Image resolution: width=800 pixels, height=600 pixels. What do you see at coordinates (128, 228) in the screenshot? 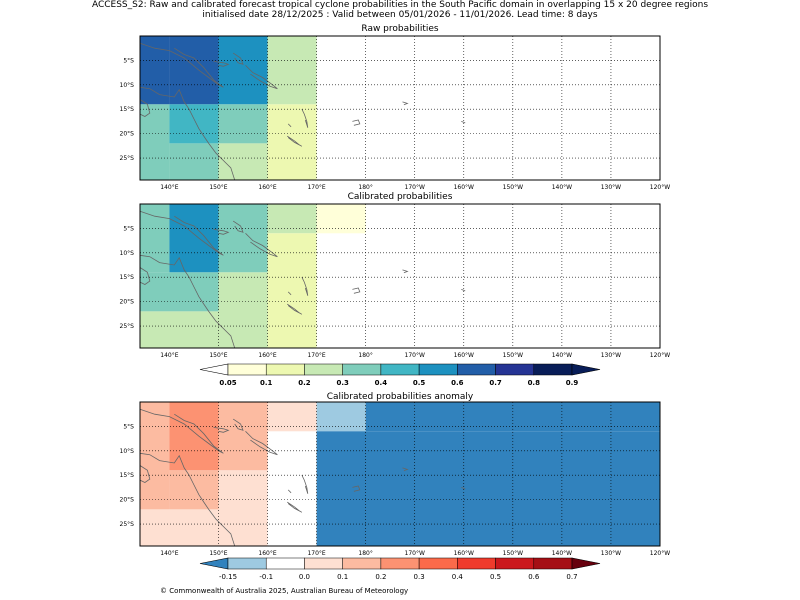
I see `calibrated-y-tick-label: 5°S` at bounding box center [128, 228].